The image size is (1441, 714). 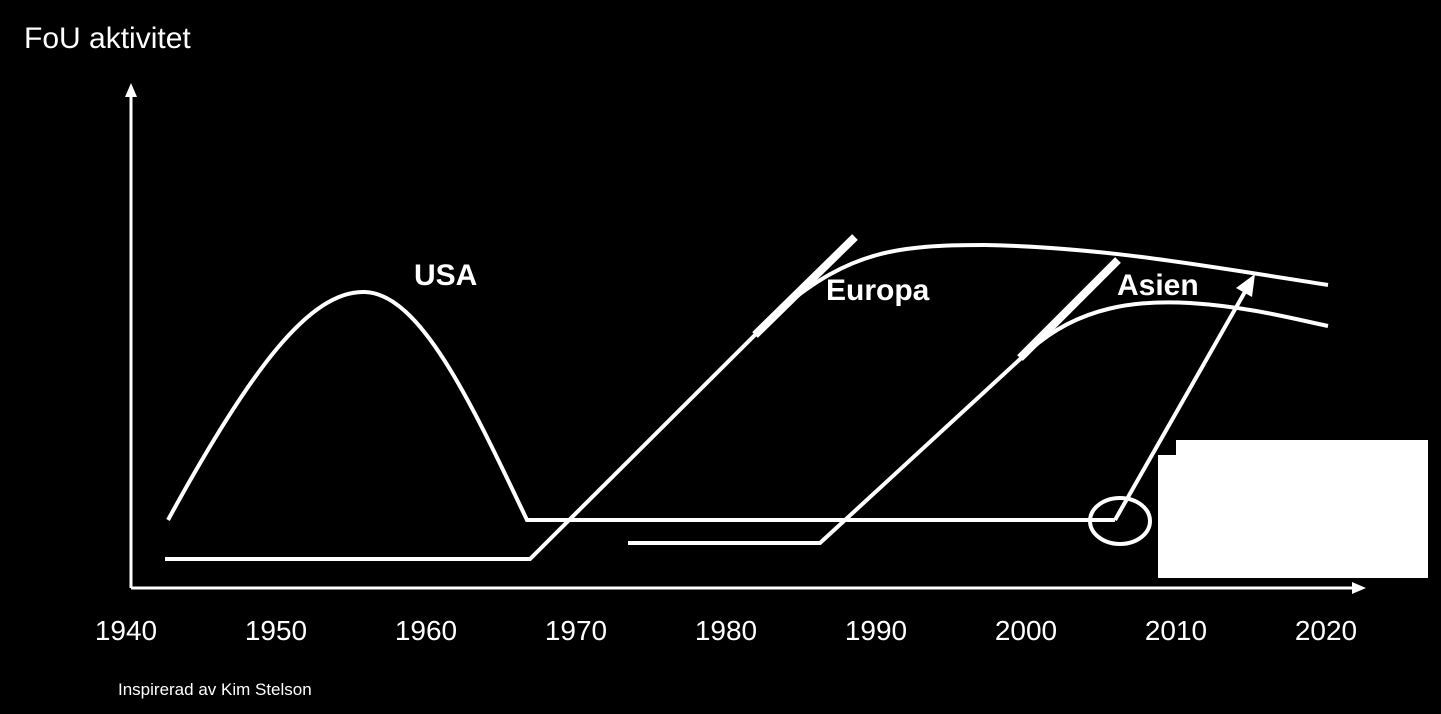 I want to click on asien-leap, so click(x=1069, y=309).